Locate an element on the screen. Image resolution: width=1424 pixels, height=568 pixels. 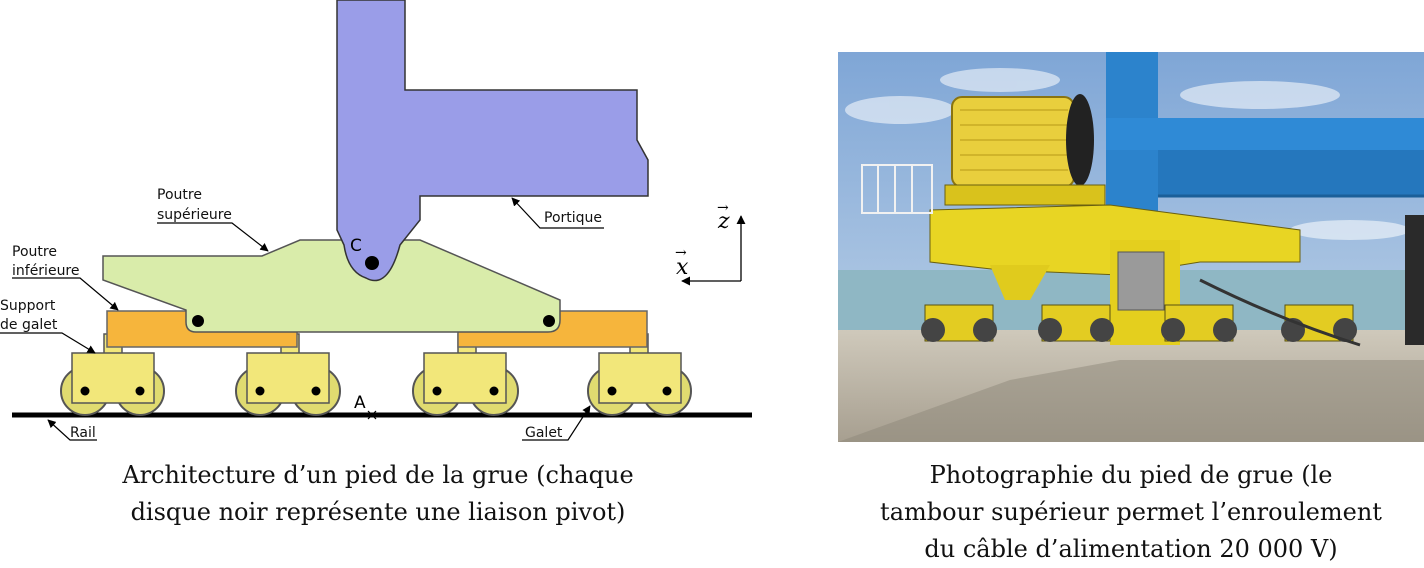
axis-x-vector-arrow: → is located at coordinates (681, 253).